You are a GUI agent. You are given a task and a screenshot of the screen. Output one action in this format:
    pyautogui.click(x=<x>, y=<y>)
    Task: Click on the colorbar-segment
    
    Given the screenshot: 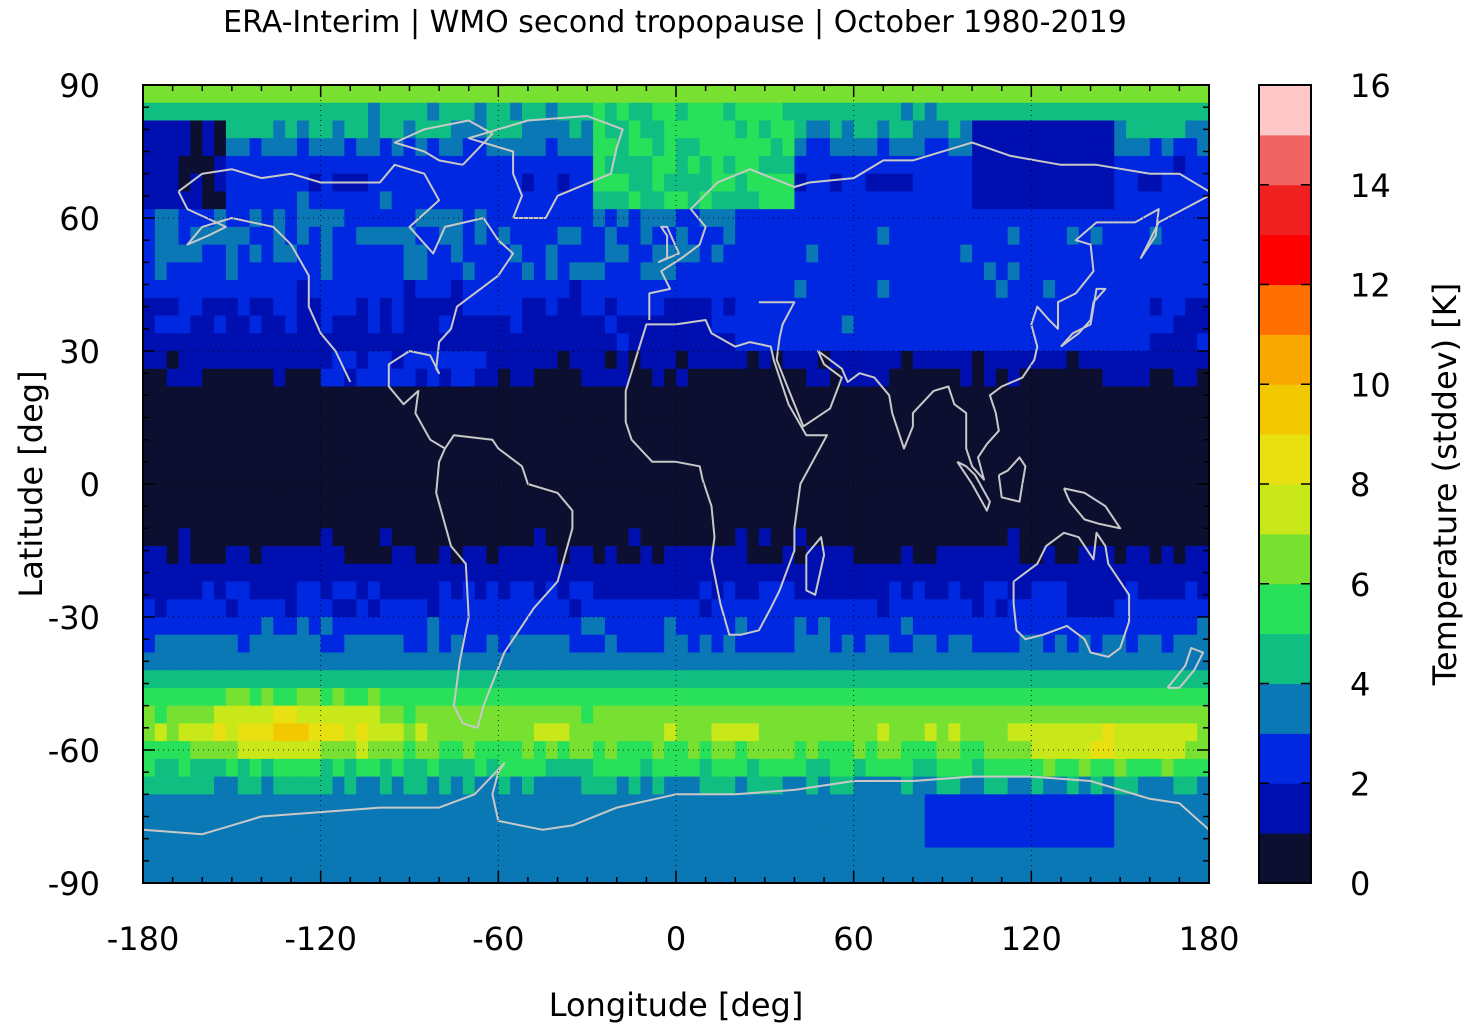 What is the action you would take?
    pyautogui.click(x=1285, y=260)
    